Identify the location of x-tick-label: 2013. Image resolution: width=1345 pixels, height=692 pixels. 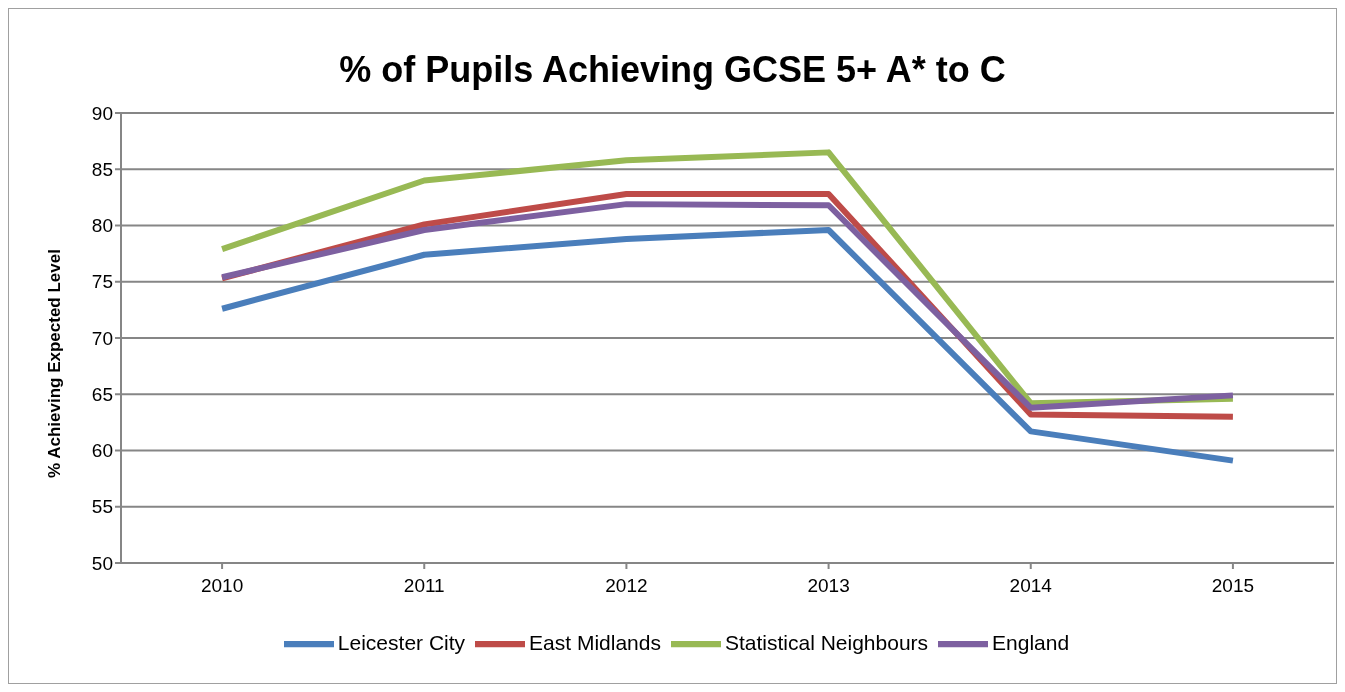
(828, 586).